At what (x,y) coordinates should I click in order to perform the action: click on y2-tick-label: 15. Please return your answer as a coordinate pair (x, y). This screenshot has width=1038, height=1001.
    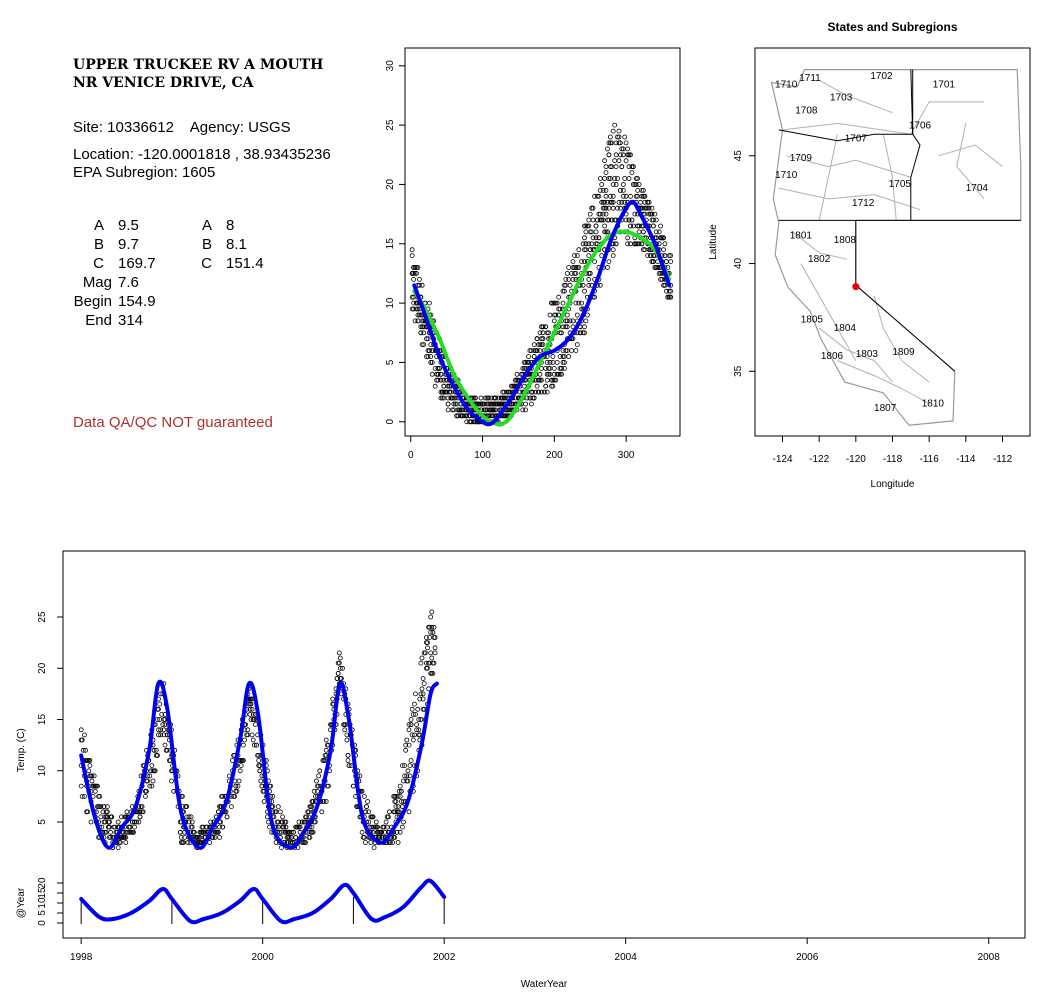
    Looking at the image, I should click on (42, 893).